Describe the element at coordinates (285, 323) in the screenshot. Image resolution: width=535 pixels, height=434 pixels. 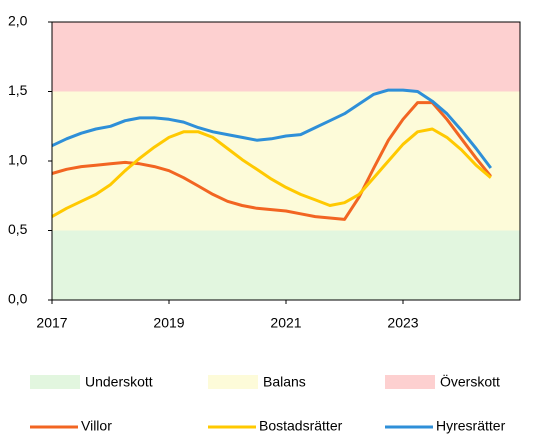
I see `x-tick-label: 2021` at that location.